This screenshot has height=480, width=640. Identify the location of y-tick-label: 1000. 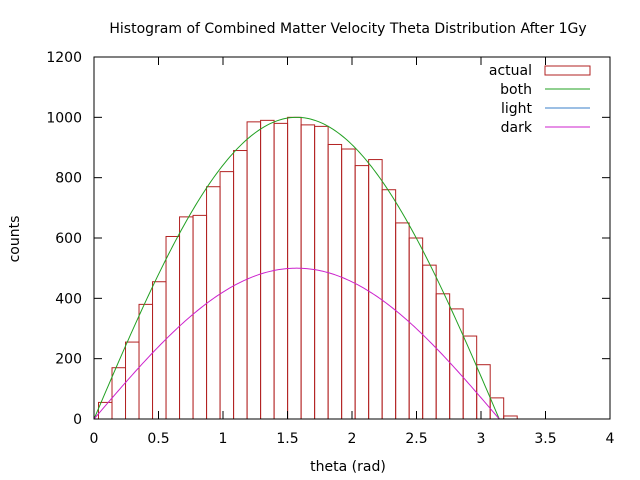
(64, 118).